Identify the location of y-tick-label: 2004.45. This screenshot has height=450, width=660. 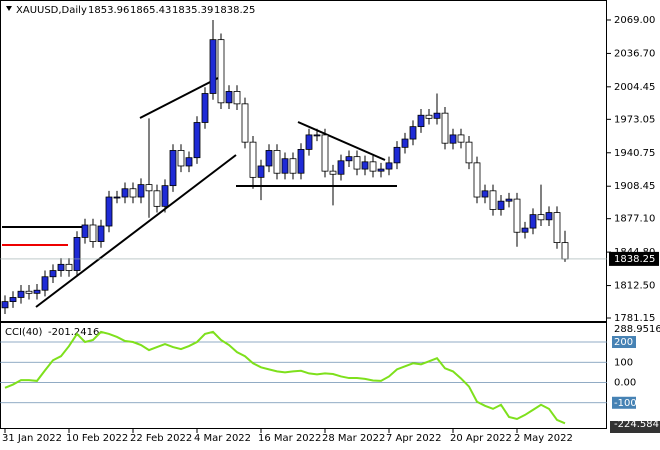
(634, 87).